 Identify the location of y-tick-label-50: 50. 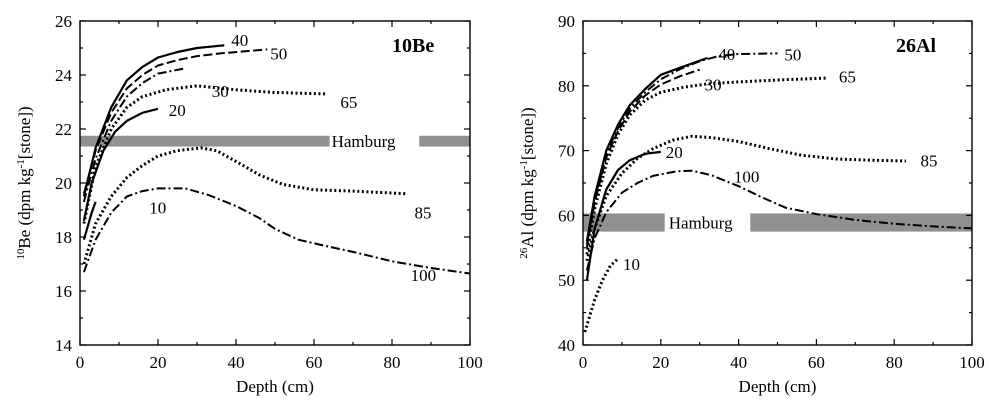
(566, 280).